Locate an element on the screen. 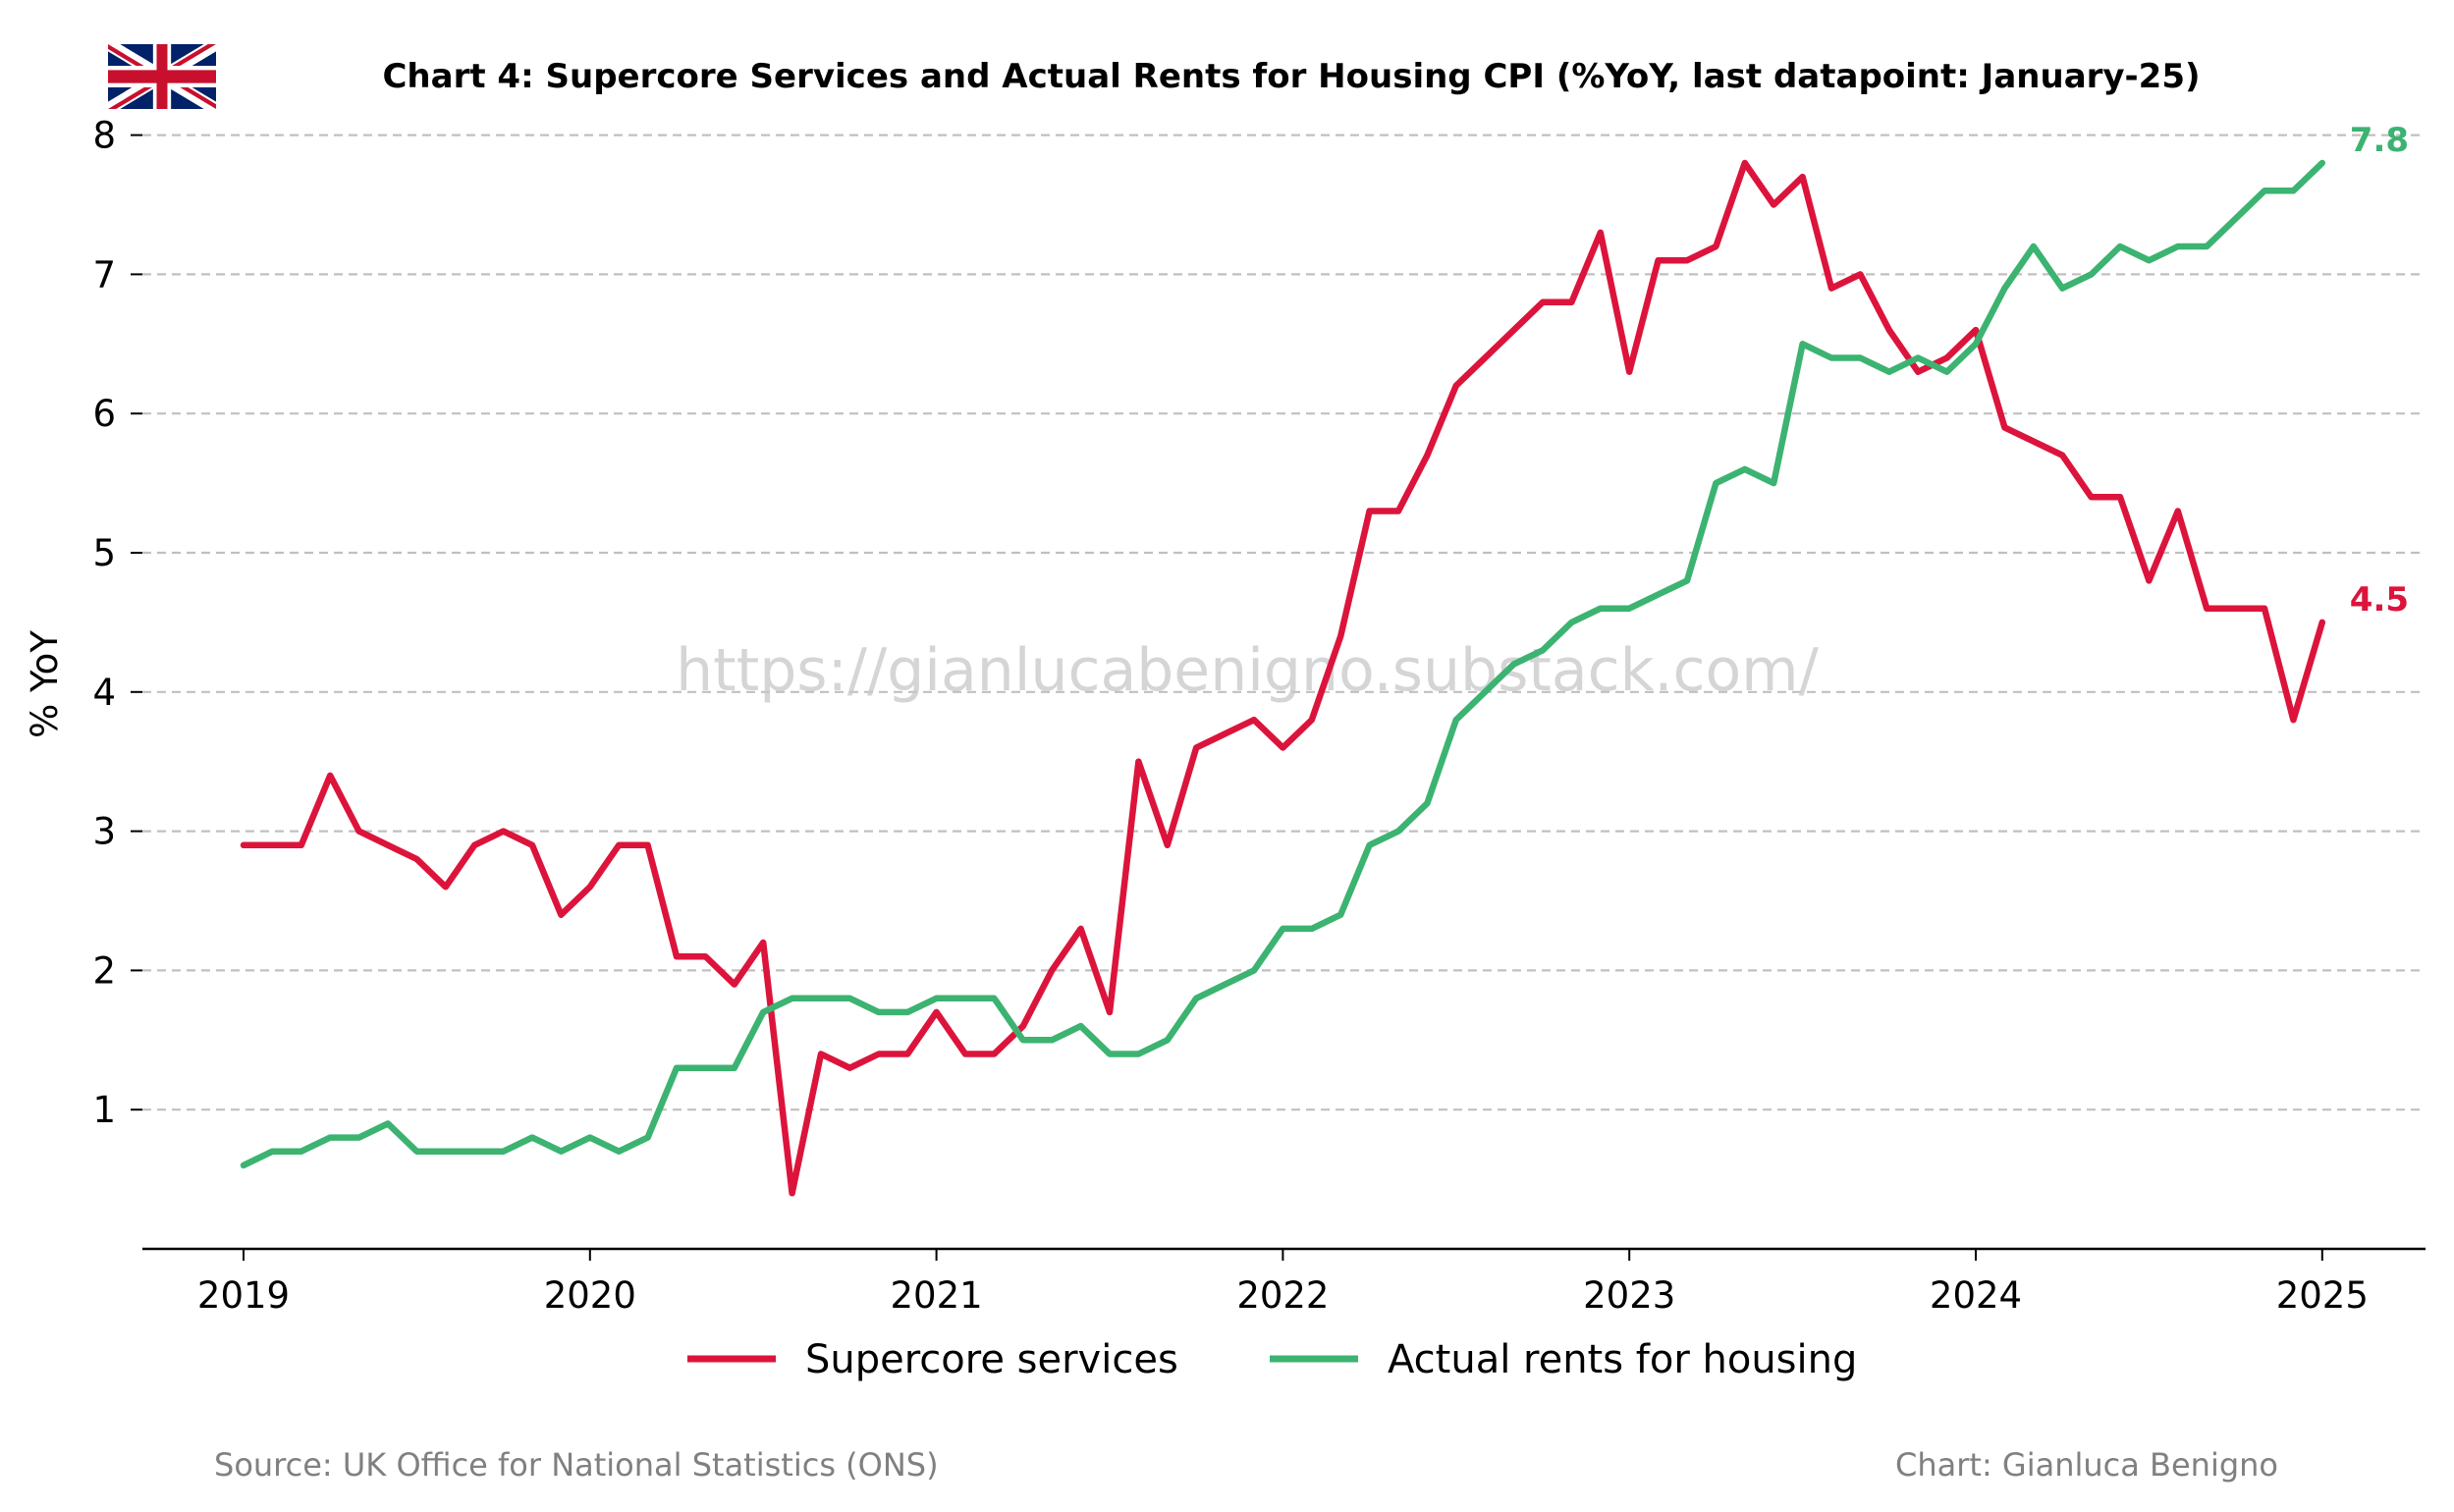 The image size is (2454, 1512). y-tick-label-4: 4 is located at coordinates (104, 693).